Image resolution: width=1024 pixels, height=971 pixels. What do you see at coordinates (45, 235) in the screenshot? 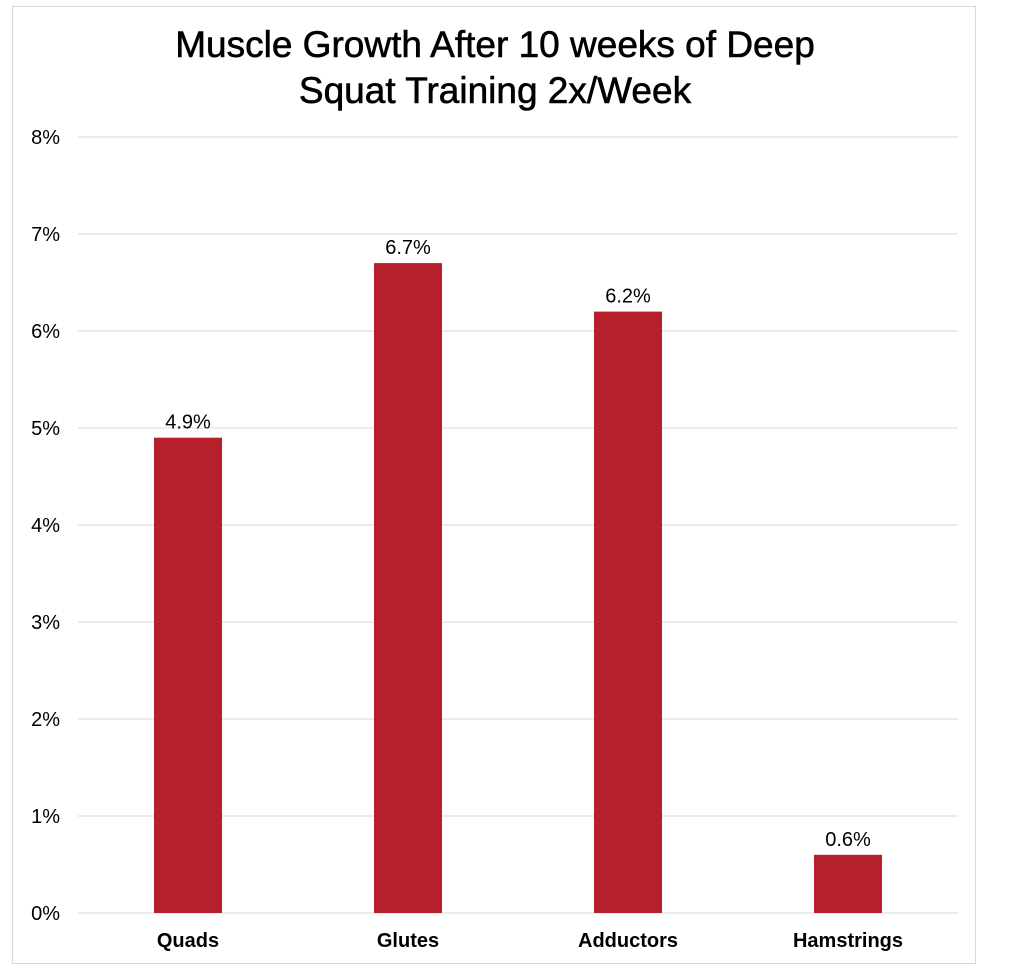
I see `y-tick-label: 7%` at bounding box center [45, 235].